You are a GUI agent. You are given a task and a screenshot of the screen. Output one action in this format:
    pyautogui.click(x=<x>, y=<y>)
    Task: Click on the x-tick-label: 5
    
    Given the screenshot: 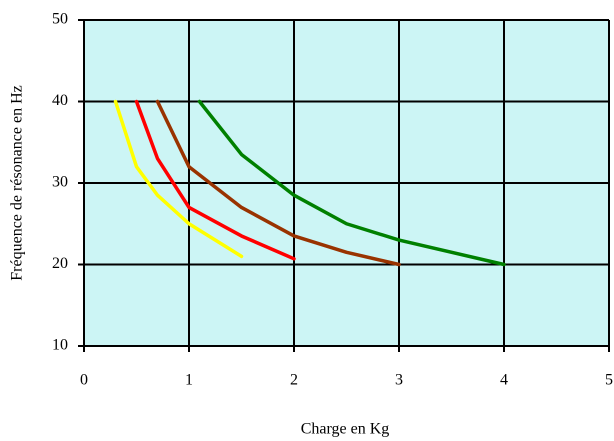 What is the action you would take?
    pyautogui.click(x=609, y=380)
    